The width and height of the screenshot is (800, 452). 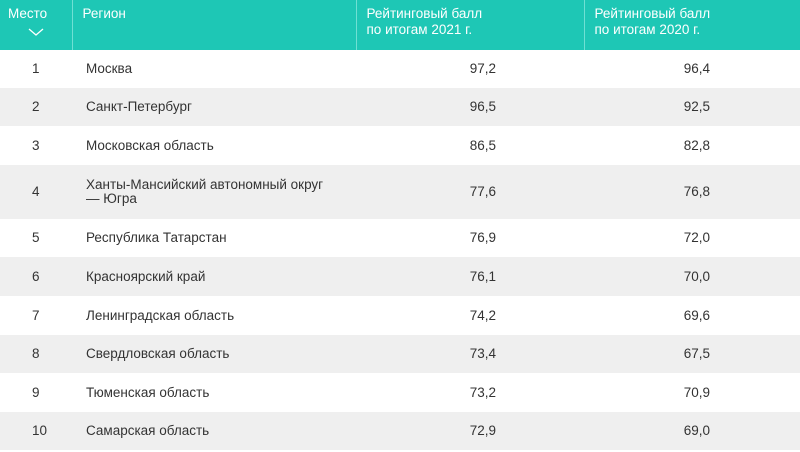 What do you see at coordinates (156, 237) in the screenshot?
I see `cell-region: Республика Татарстан` at bounding box center [156, 237].